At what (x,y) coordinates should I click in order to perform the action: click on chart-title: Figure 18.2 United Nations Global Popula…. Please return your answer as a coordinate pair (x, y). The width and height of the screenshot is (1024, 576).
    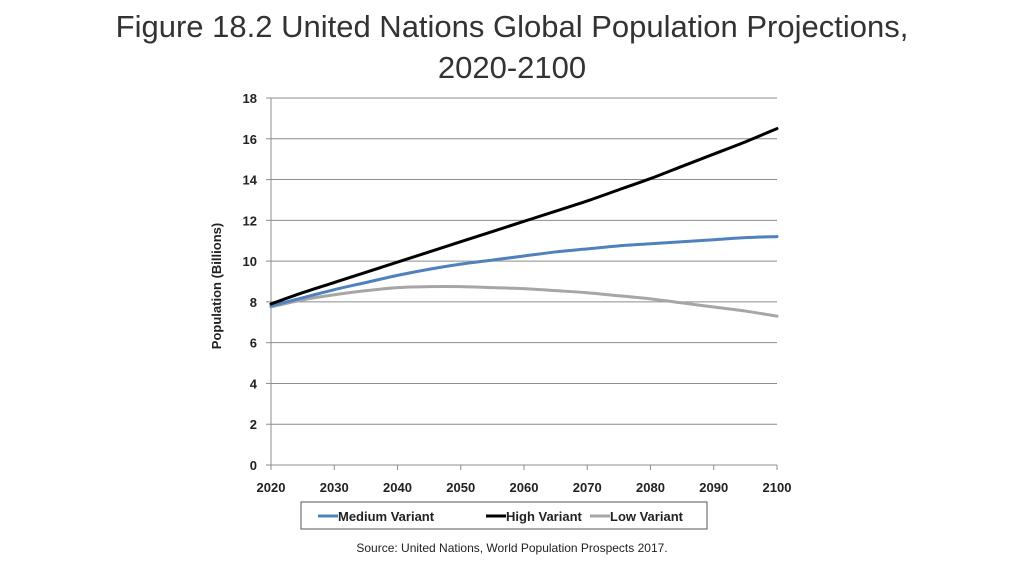
    Looking at the image, I should click on (512, 47).